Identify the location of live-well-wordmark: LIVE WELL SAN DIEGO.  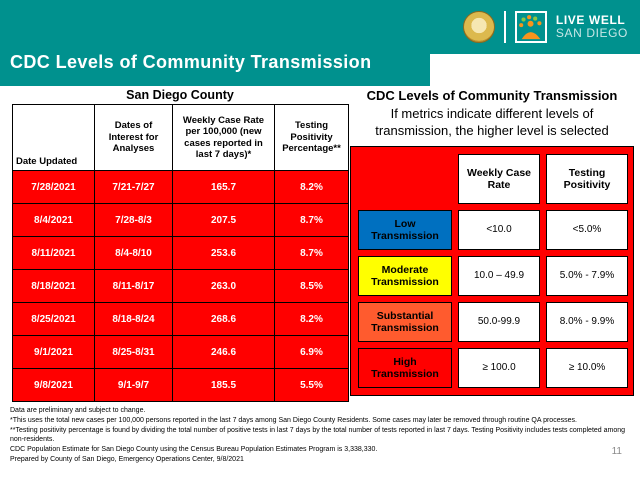
(592, 27).